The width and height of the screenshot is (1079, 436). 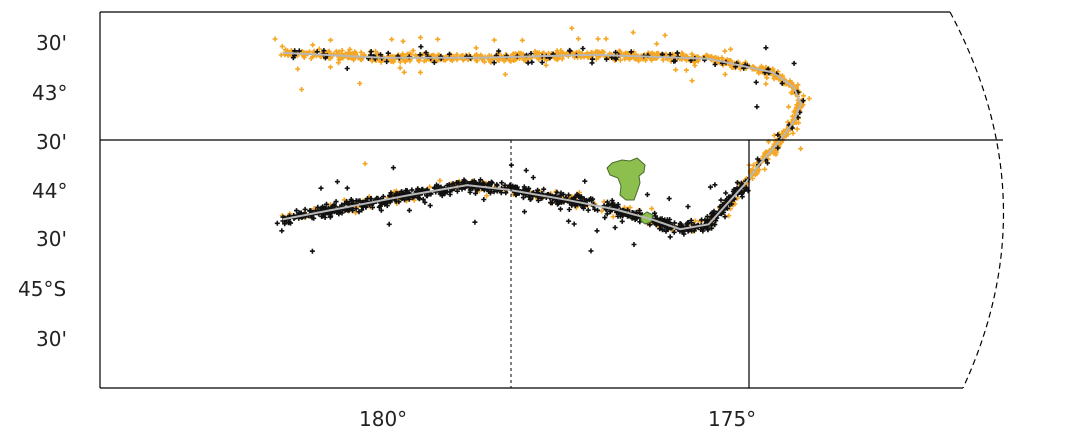 What do you see at coordinates (49, 93) in the screenshot?
I see `y-label-1: 43°` at bounding box center [49, 93].